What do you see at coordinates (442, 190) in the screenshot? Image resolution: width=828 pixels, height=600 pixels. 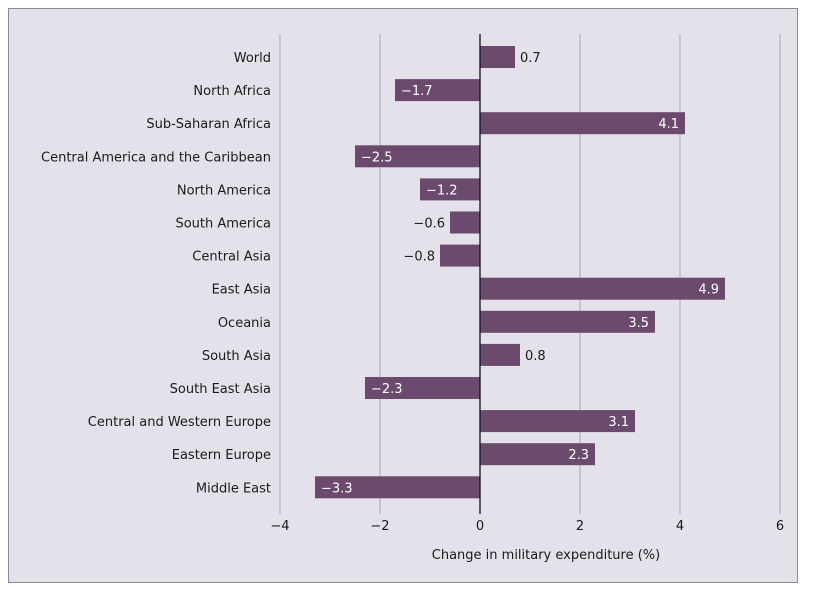 I see `value-label: −1.2` at bounding box center [442, 190].